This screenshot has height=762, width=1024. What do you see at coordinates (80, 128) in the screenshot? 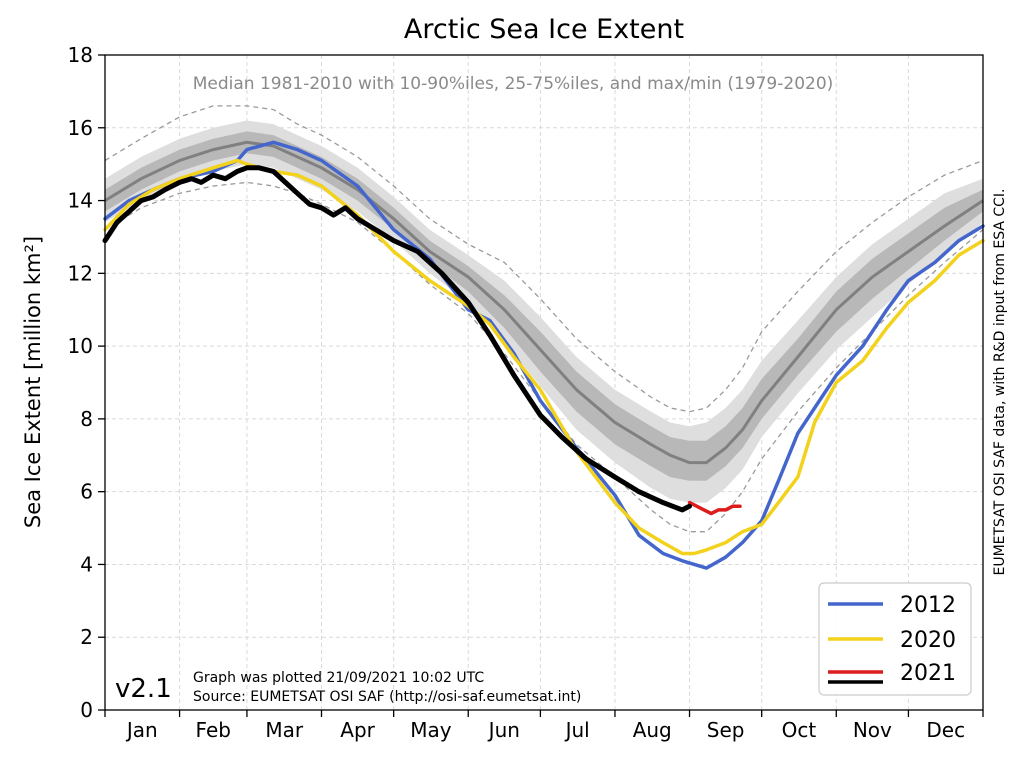
I see `y-tick-label: 16` at bounding box center [80, 128].